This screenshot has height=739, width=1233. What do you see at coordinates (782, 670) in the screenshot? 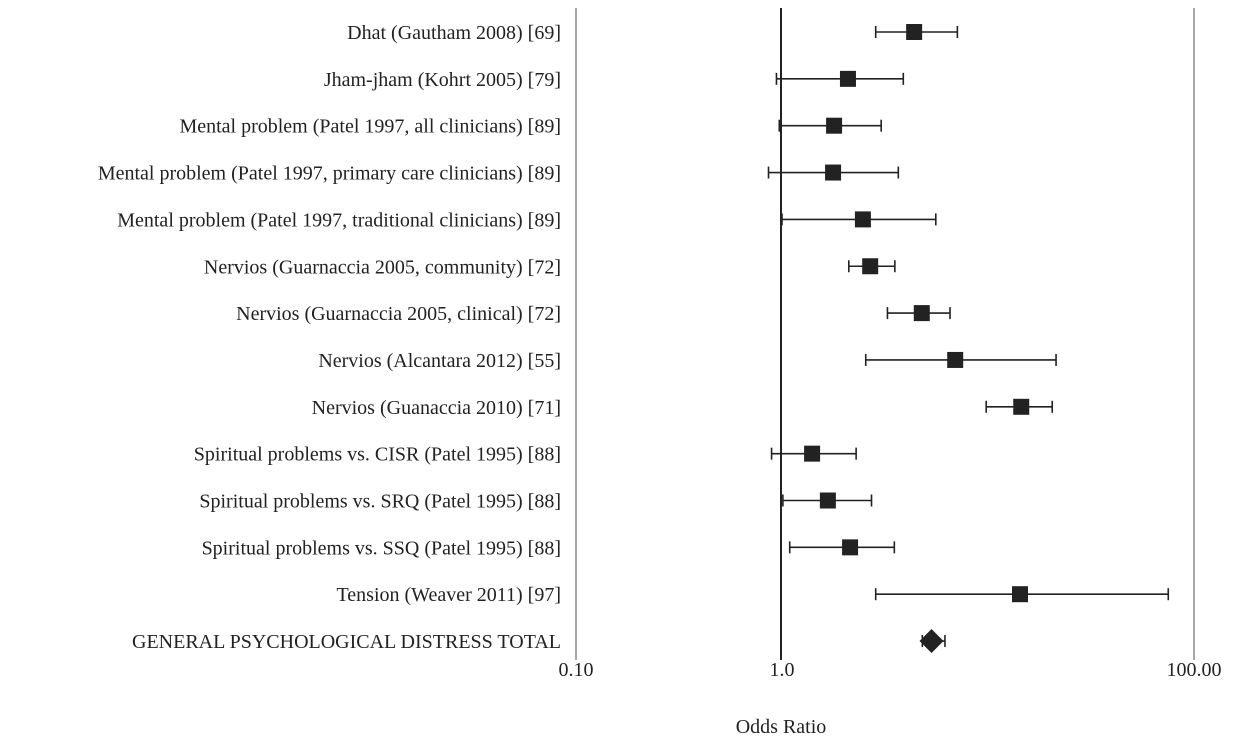
I see `x-tick-label: 1.0` at bounding box center [782, 670].